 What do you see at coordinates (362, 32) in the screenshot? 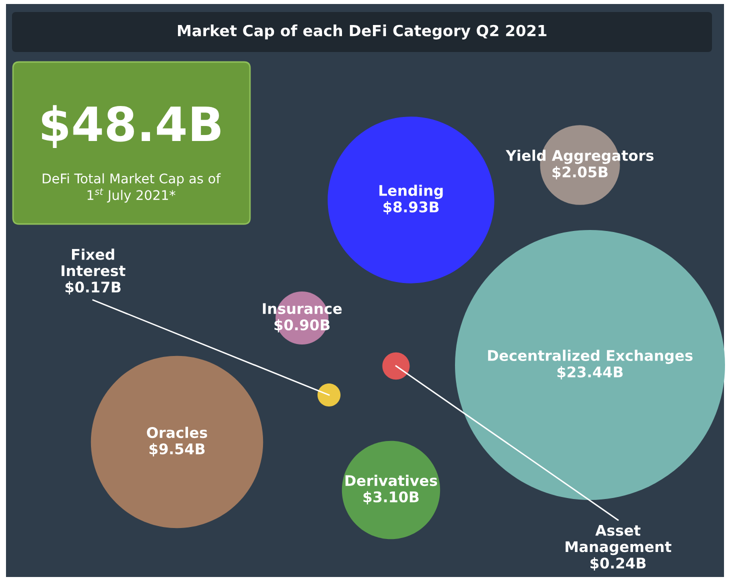
I see `text: Market Cap of each DeFi Category Q2 2021` at bounding box center [362, 32].